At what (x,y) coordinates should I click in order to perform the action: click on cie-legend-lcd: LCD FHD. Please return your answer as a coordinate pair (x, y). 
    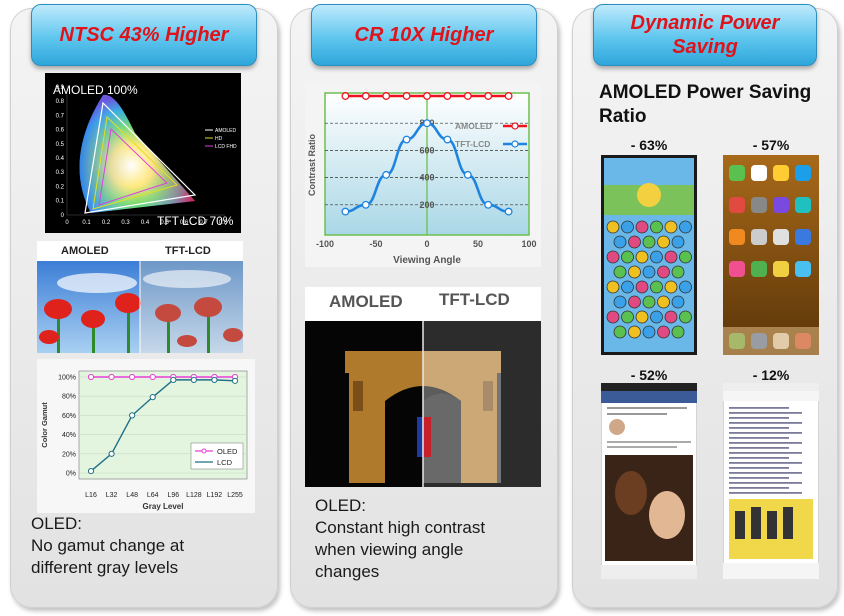
    Looking at the image, I should click on (226, 147).